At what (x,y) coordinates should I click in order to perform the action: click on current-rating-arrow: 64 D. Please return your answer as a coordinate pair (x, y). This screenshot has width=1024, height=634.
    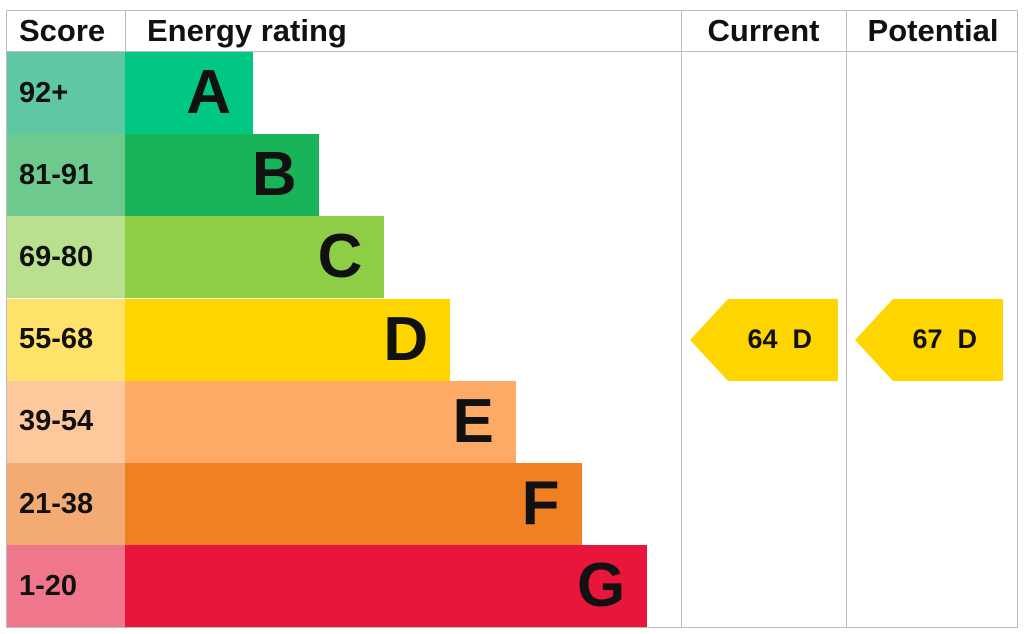
    Looking at the image, I should click on (764, 339).